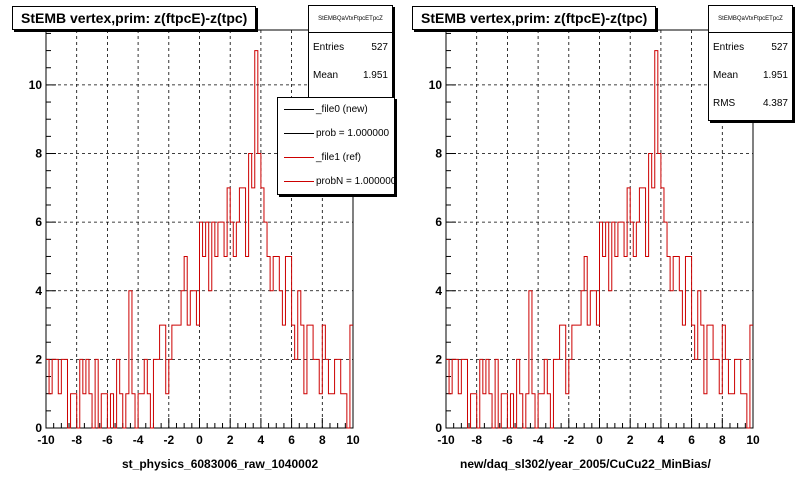 This screenshot has width=800, height=480. I want to click on legend-line-prob, so click(299, 133).